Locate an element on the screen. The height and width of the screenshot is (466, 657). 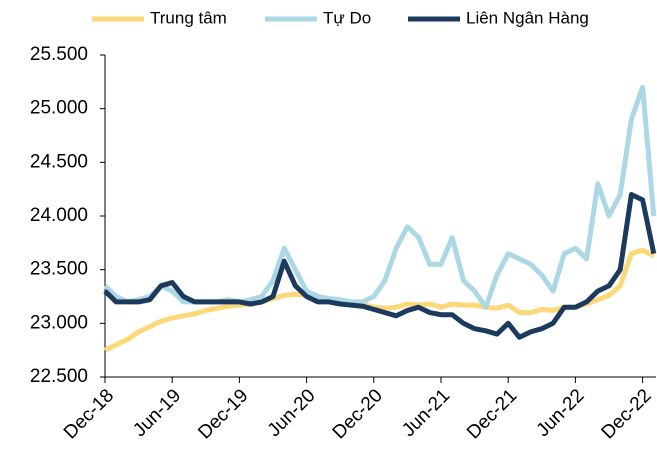
x-tick-label: Dec-19 is located at coordinates (223, 414).